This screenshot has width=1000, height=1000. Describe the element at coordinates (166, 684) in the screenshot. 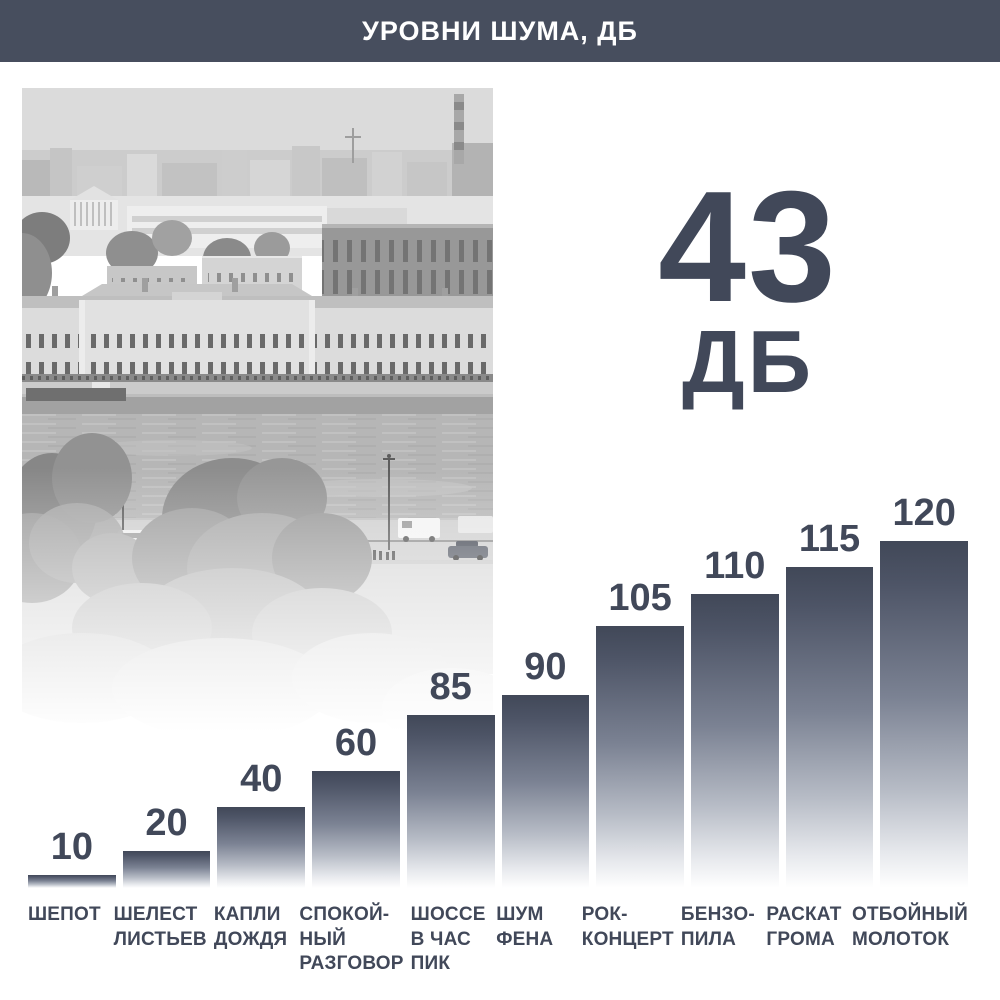

I see `bar-column: 20` at that location.